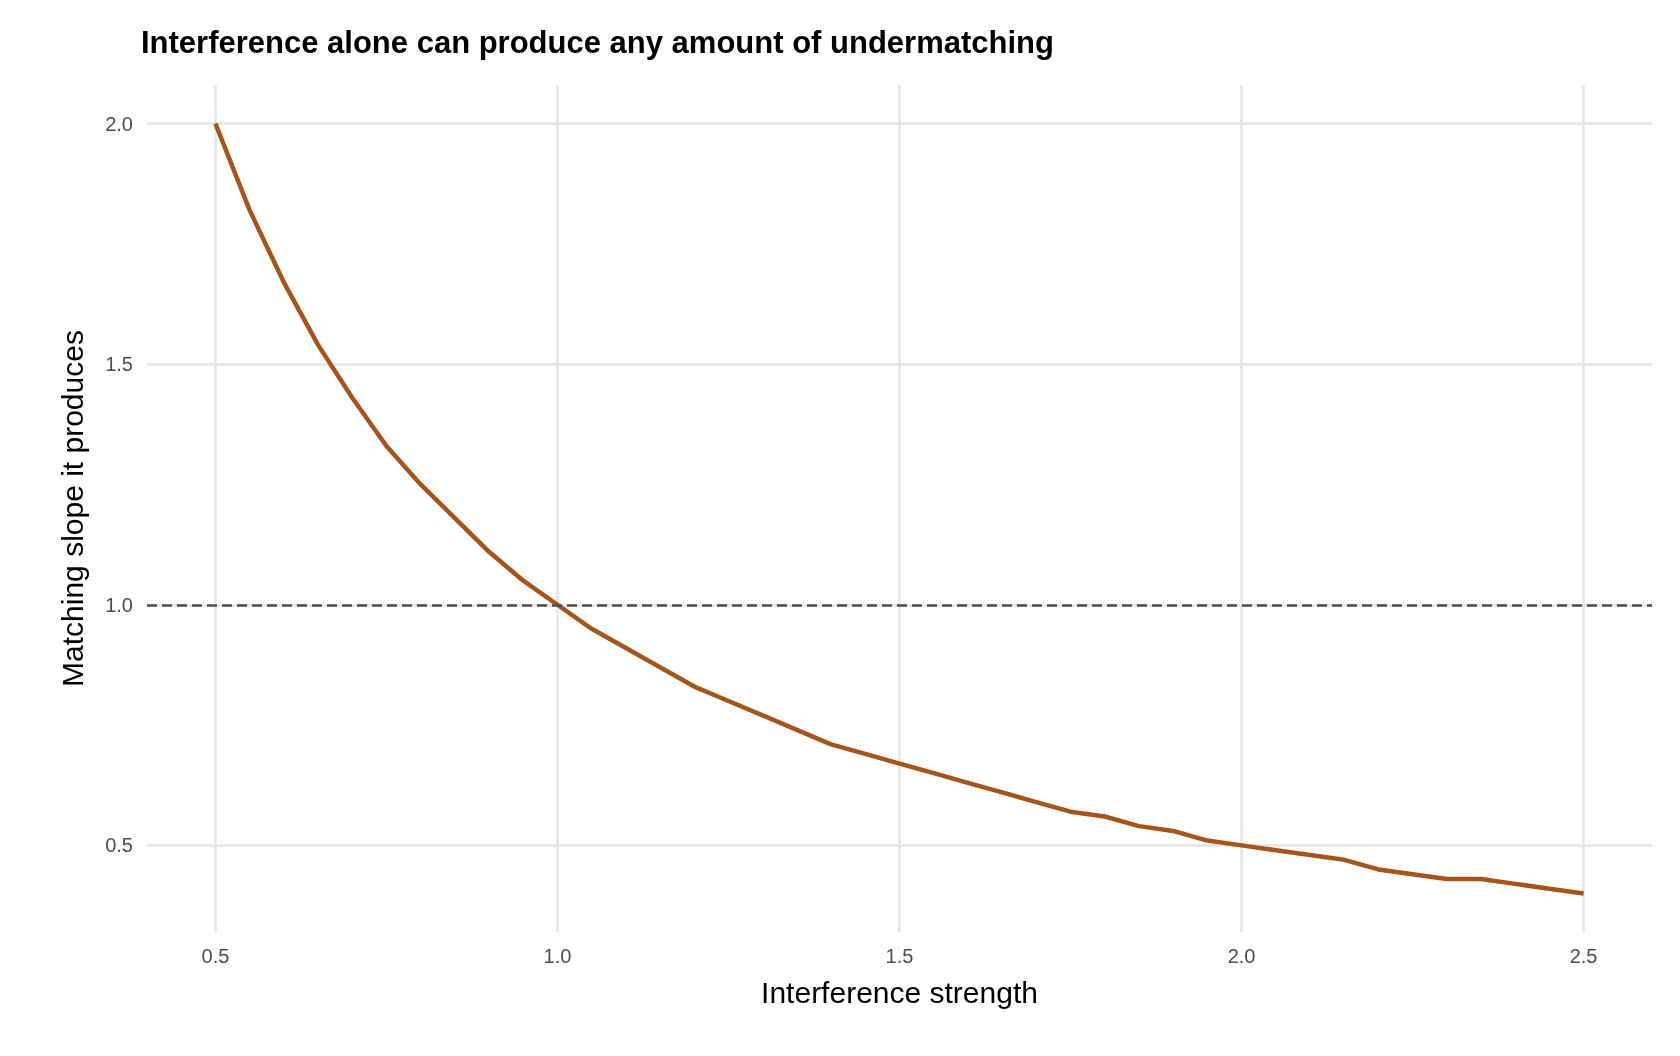 This screenshot has width=1680, height=1056. I want to click on x-tick-label: 1.0, so click(557, 956).